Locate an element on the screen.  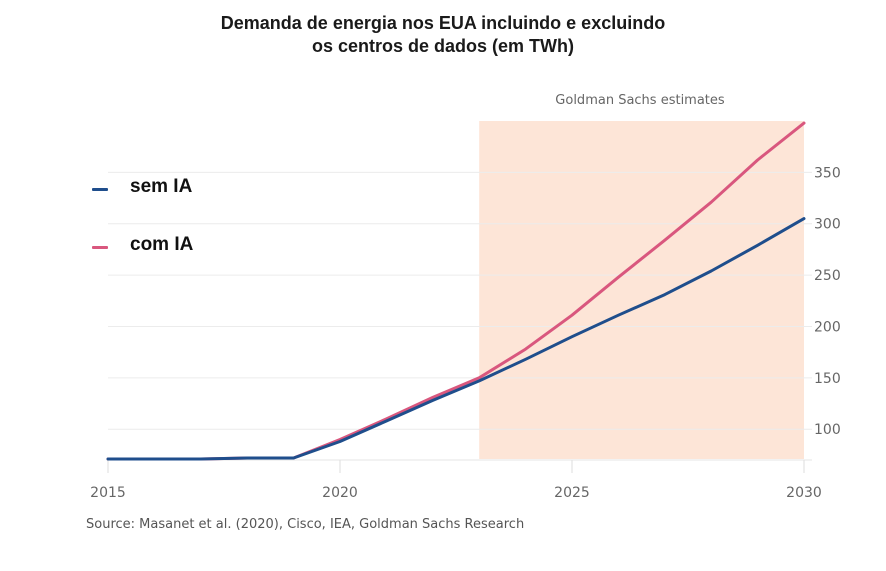
y-tick-label-200: 200 is located at coordinates (827, 327).